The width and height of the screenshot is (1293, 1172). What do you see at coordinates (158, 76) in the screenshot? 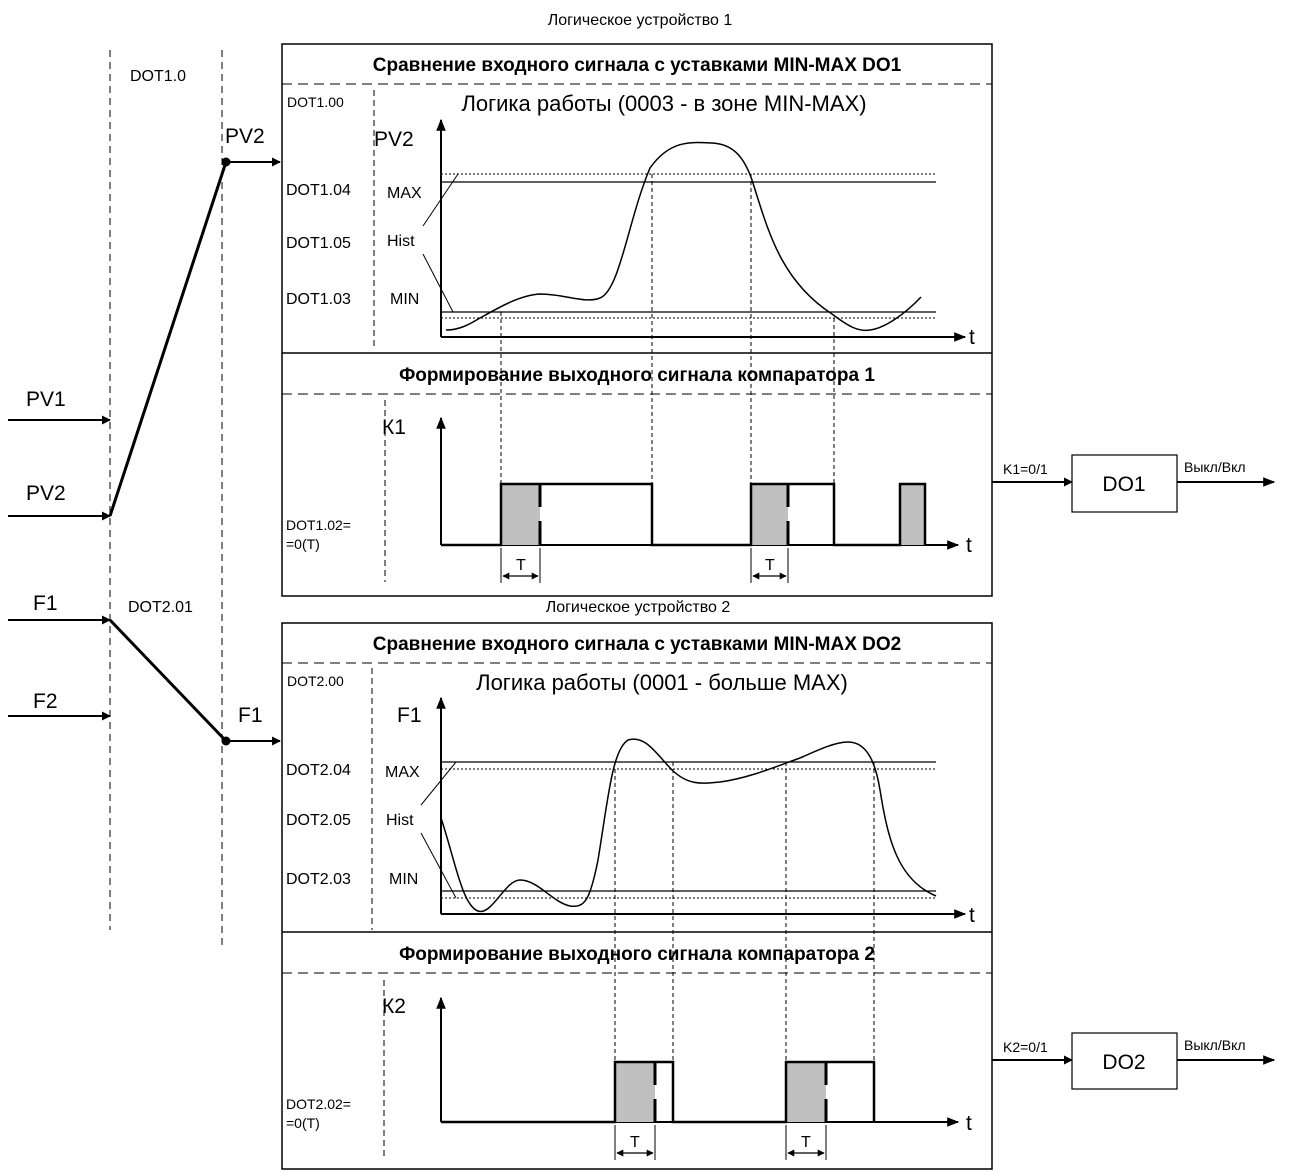
I see `selector-1-param: DOT1.0` at bounding box center [158, 76].